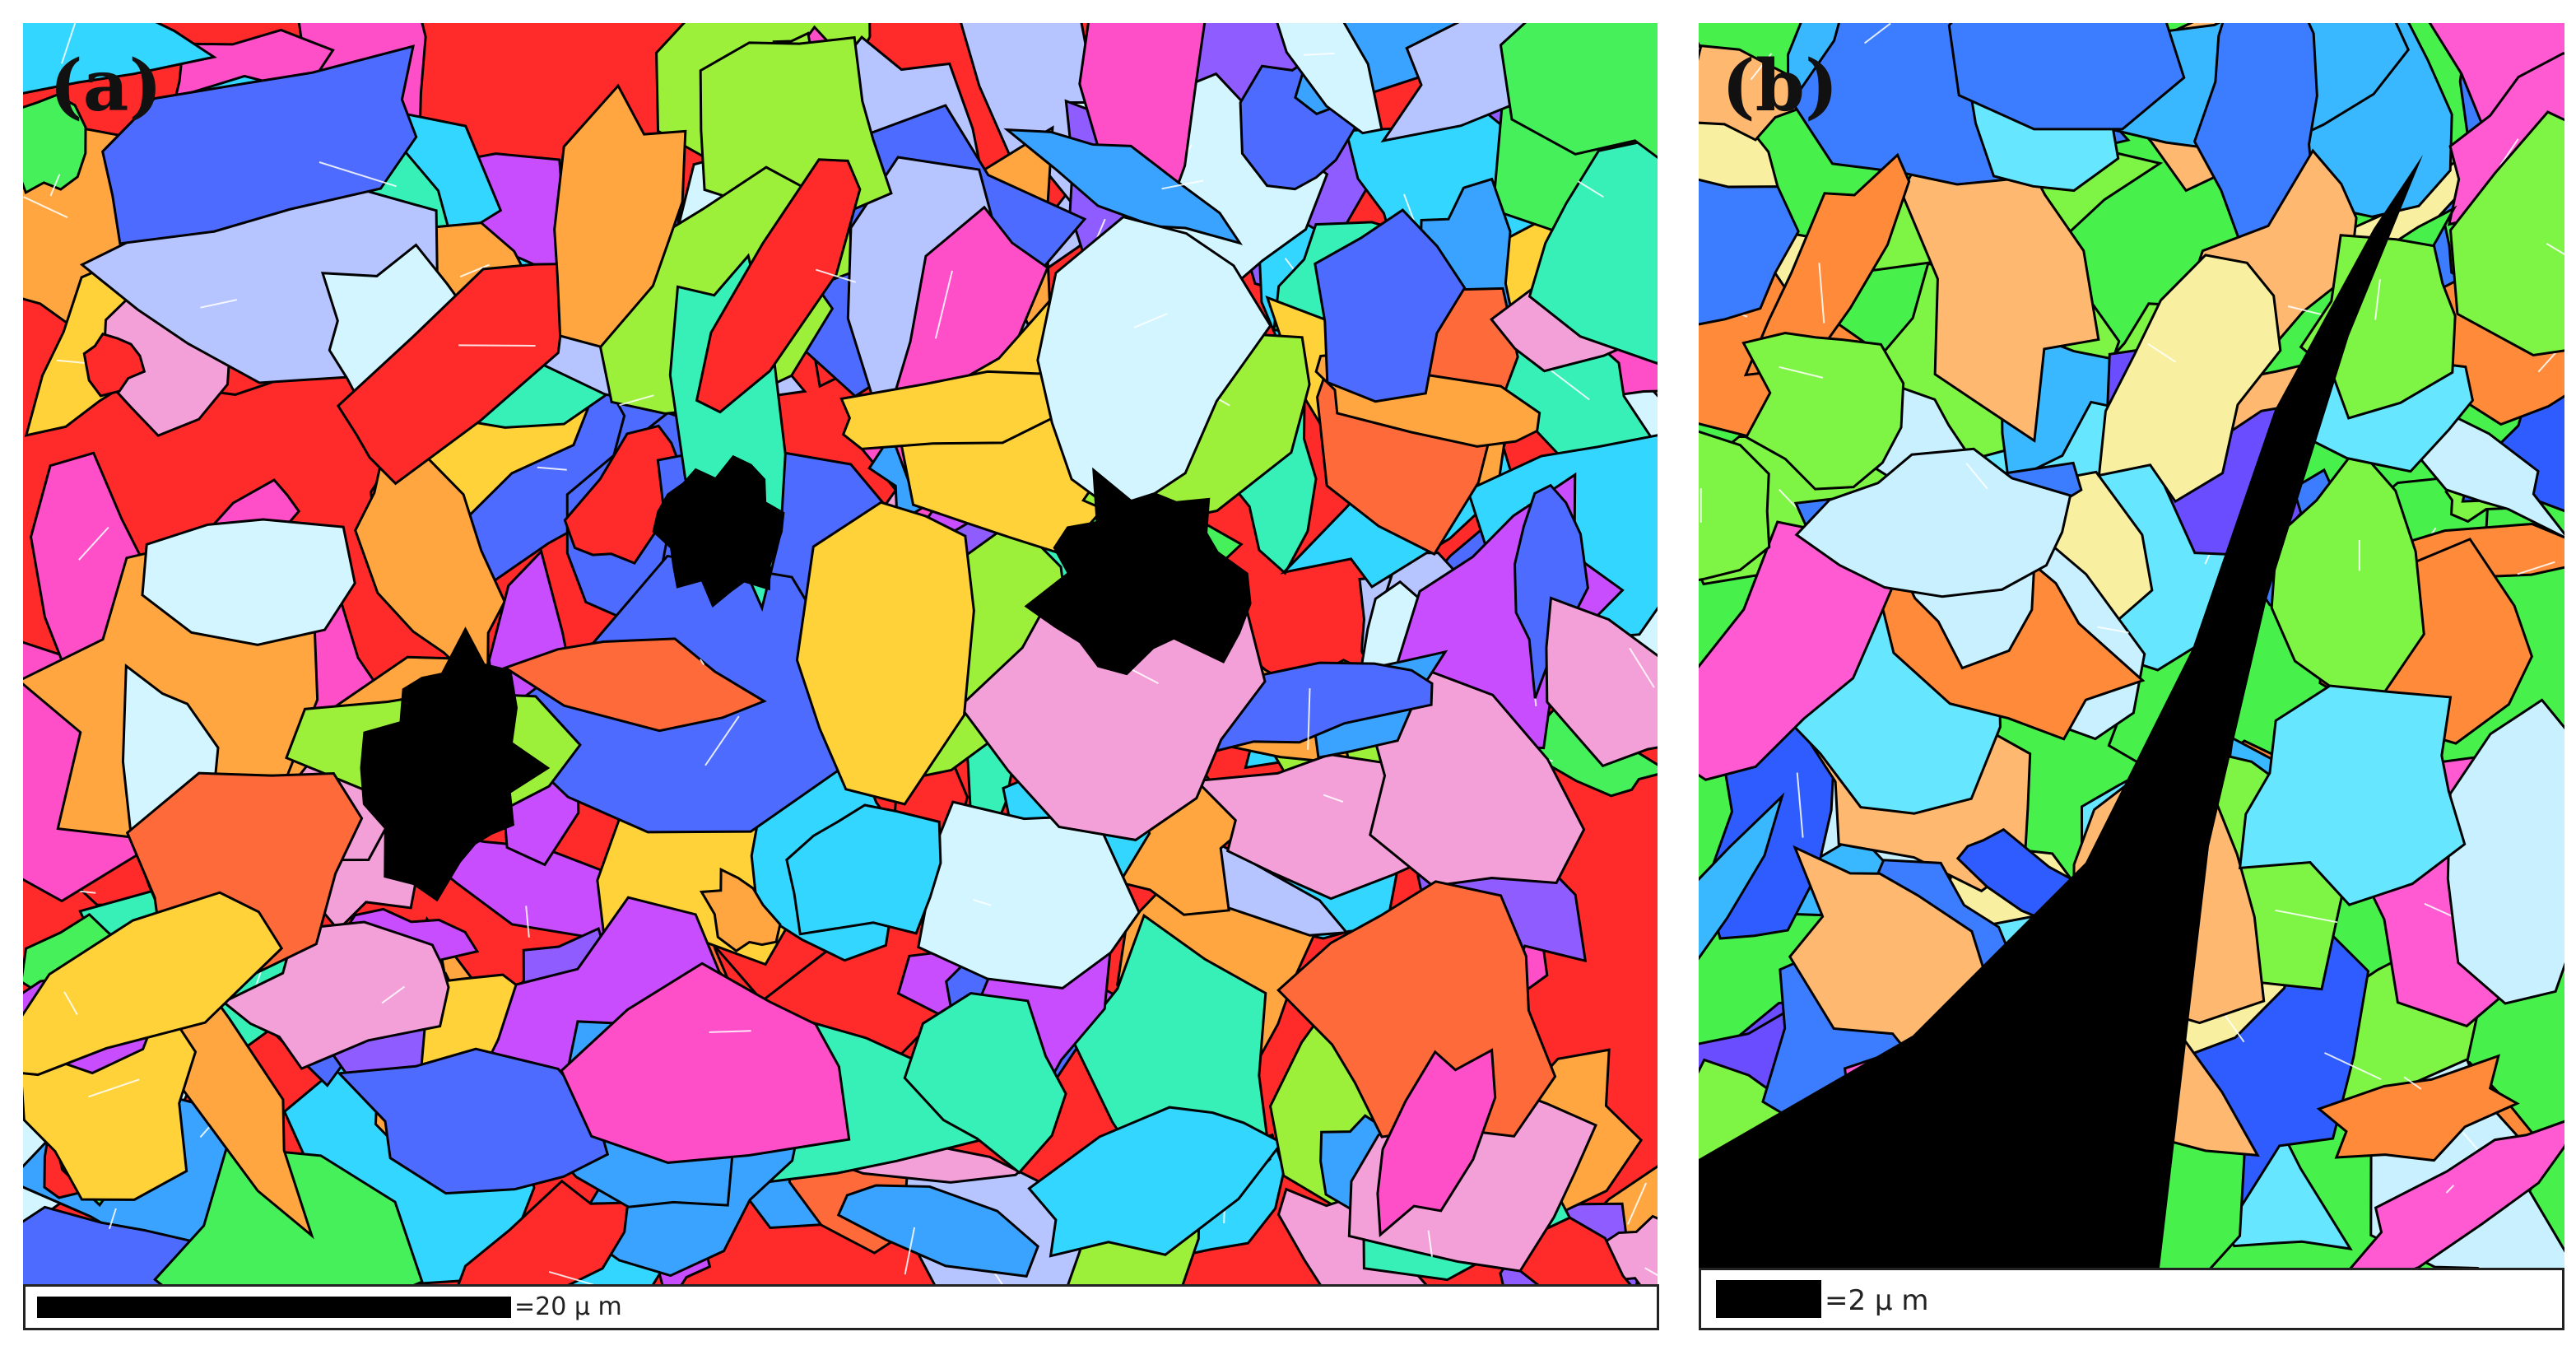  I want to click on panel-label-b: (b), so click(1780, 86).